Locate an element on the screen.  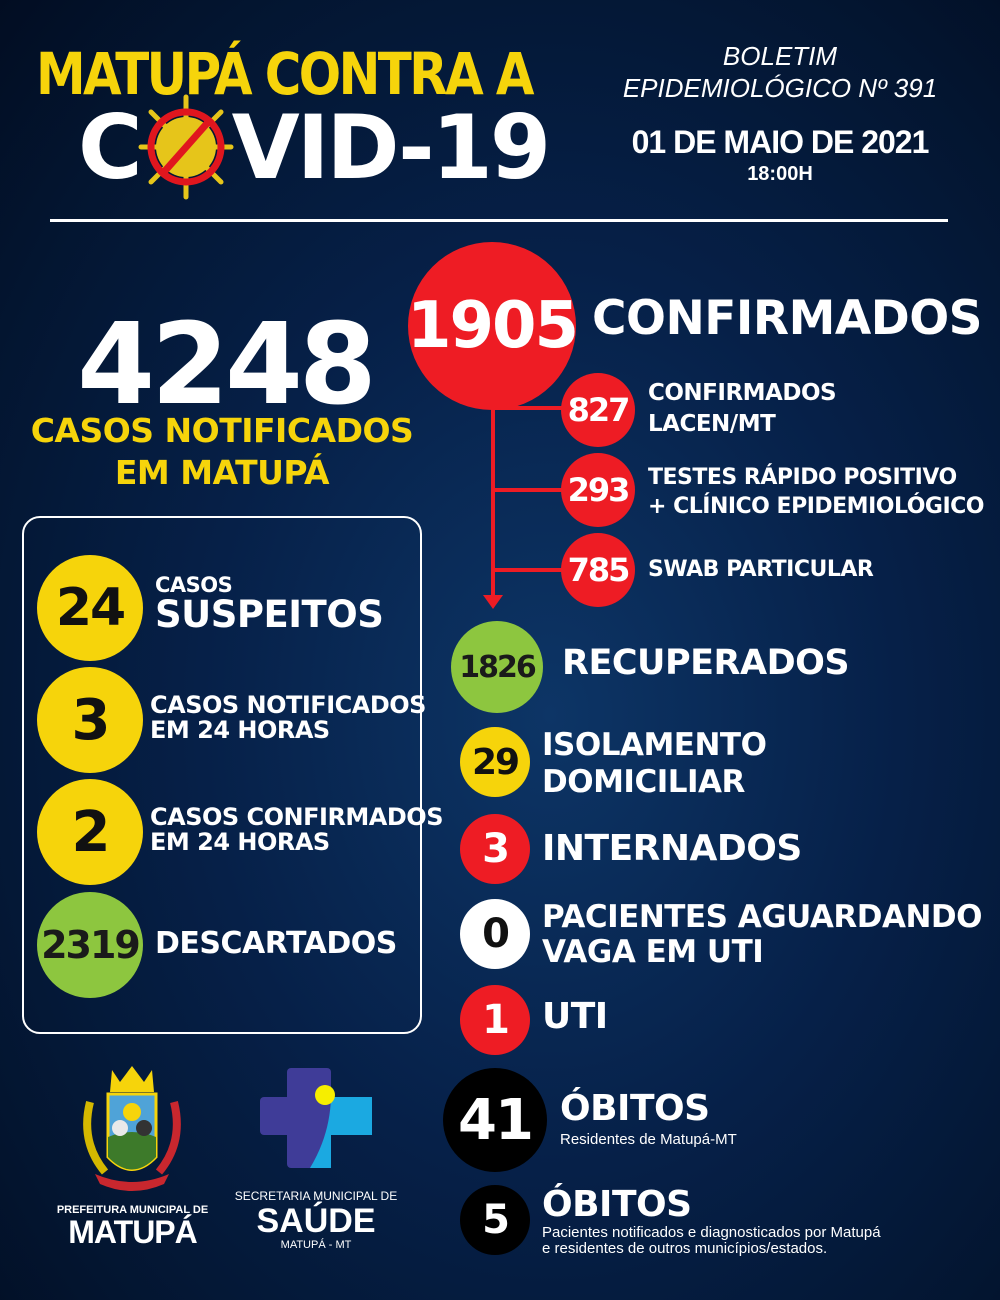
confirmed-24h-circle: 2 is located at coordinates (90, 832).